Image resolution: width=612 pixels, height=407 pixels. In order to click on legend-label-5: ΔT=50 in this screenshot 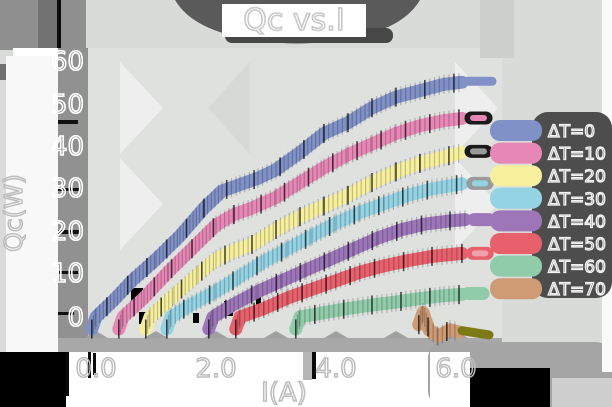, I will do `click(577, 245)`.